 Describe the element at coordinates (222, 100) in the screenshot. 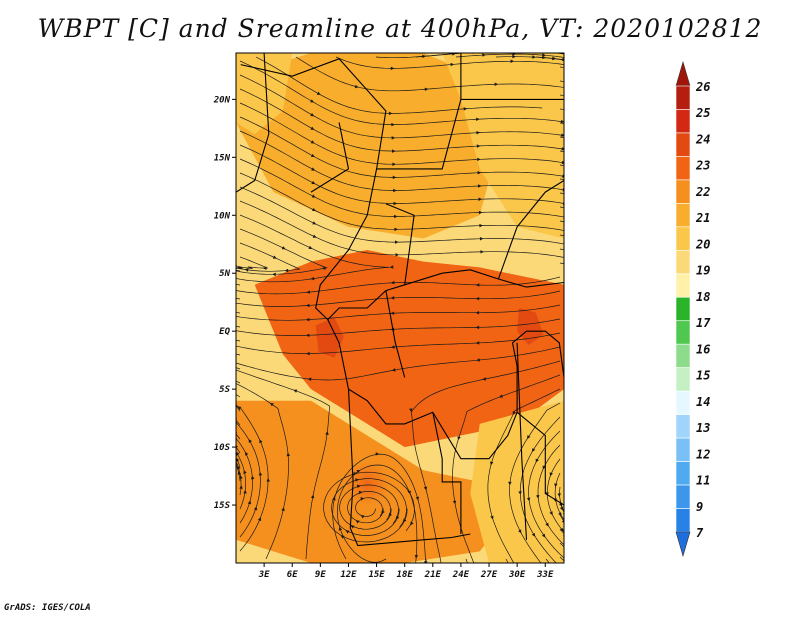

I see `lat-tick-label: 20N` at that location.